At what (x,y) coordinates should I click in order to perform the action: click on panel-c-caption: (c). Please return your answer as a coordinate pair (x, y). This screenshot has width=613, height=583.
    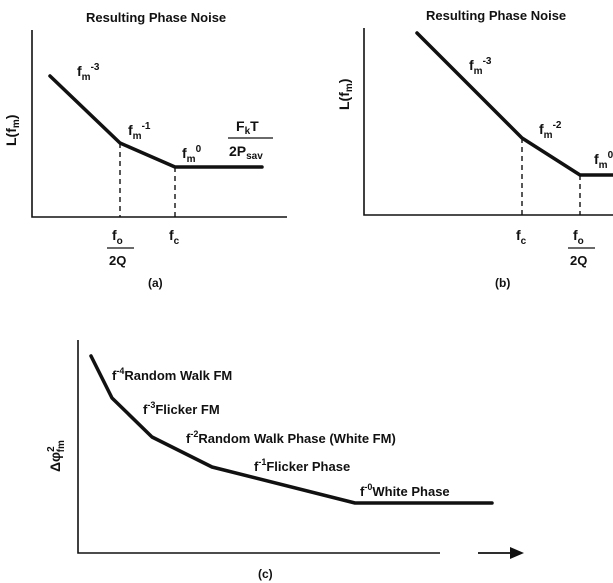
    Looking at the image, I should click on (265, 574).